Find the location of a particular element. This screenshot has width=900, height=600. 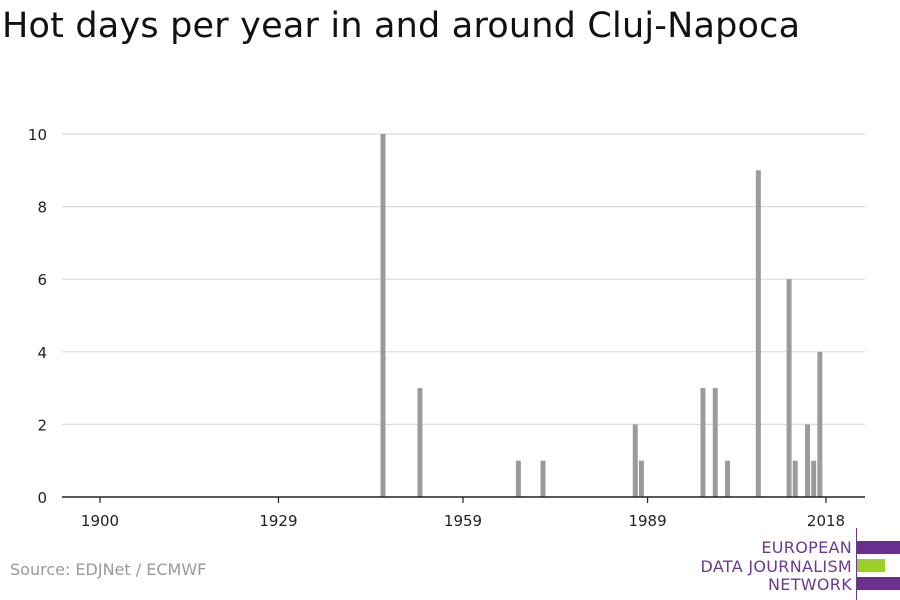

logo-bar-purple-top is located at coordinates (878, 547).